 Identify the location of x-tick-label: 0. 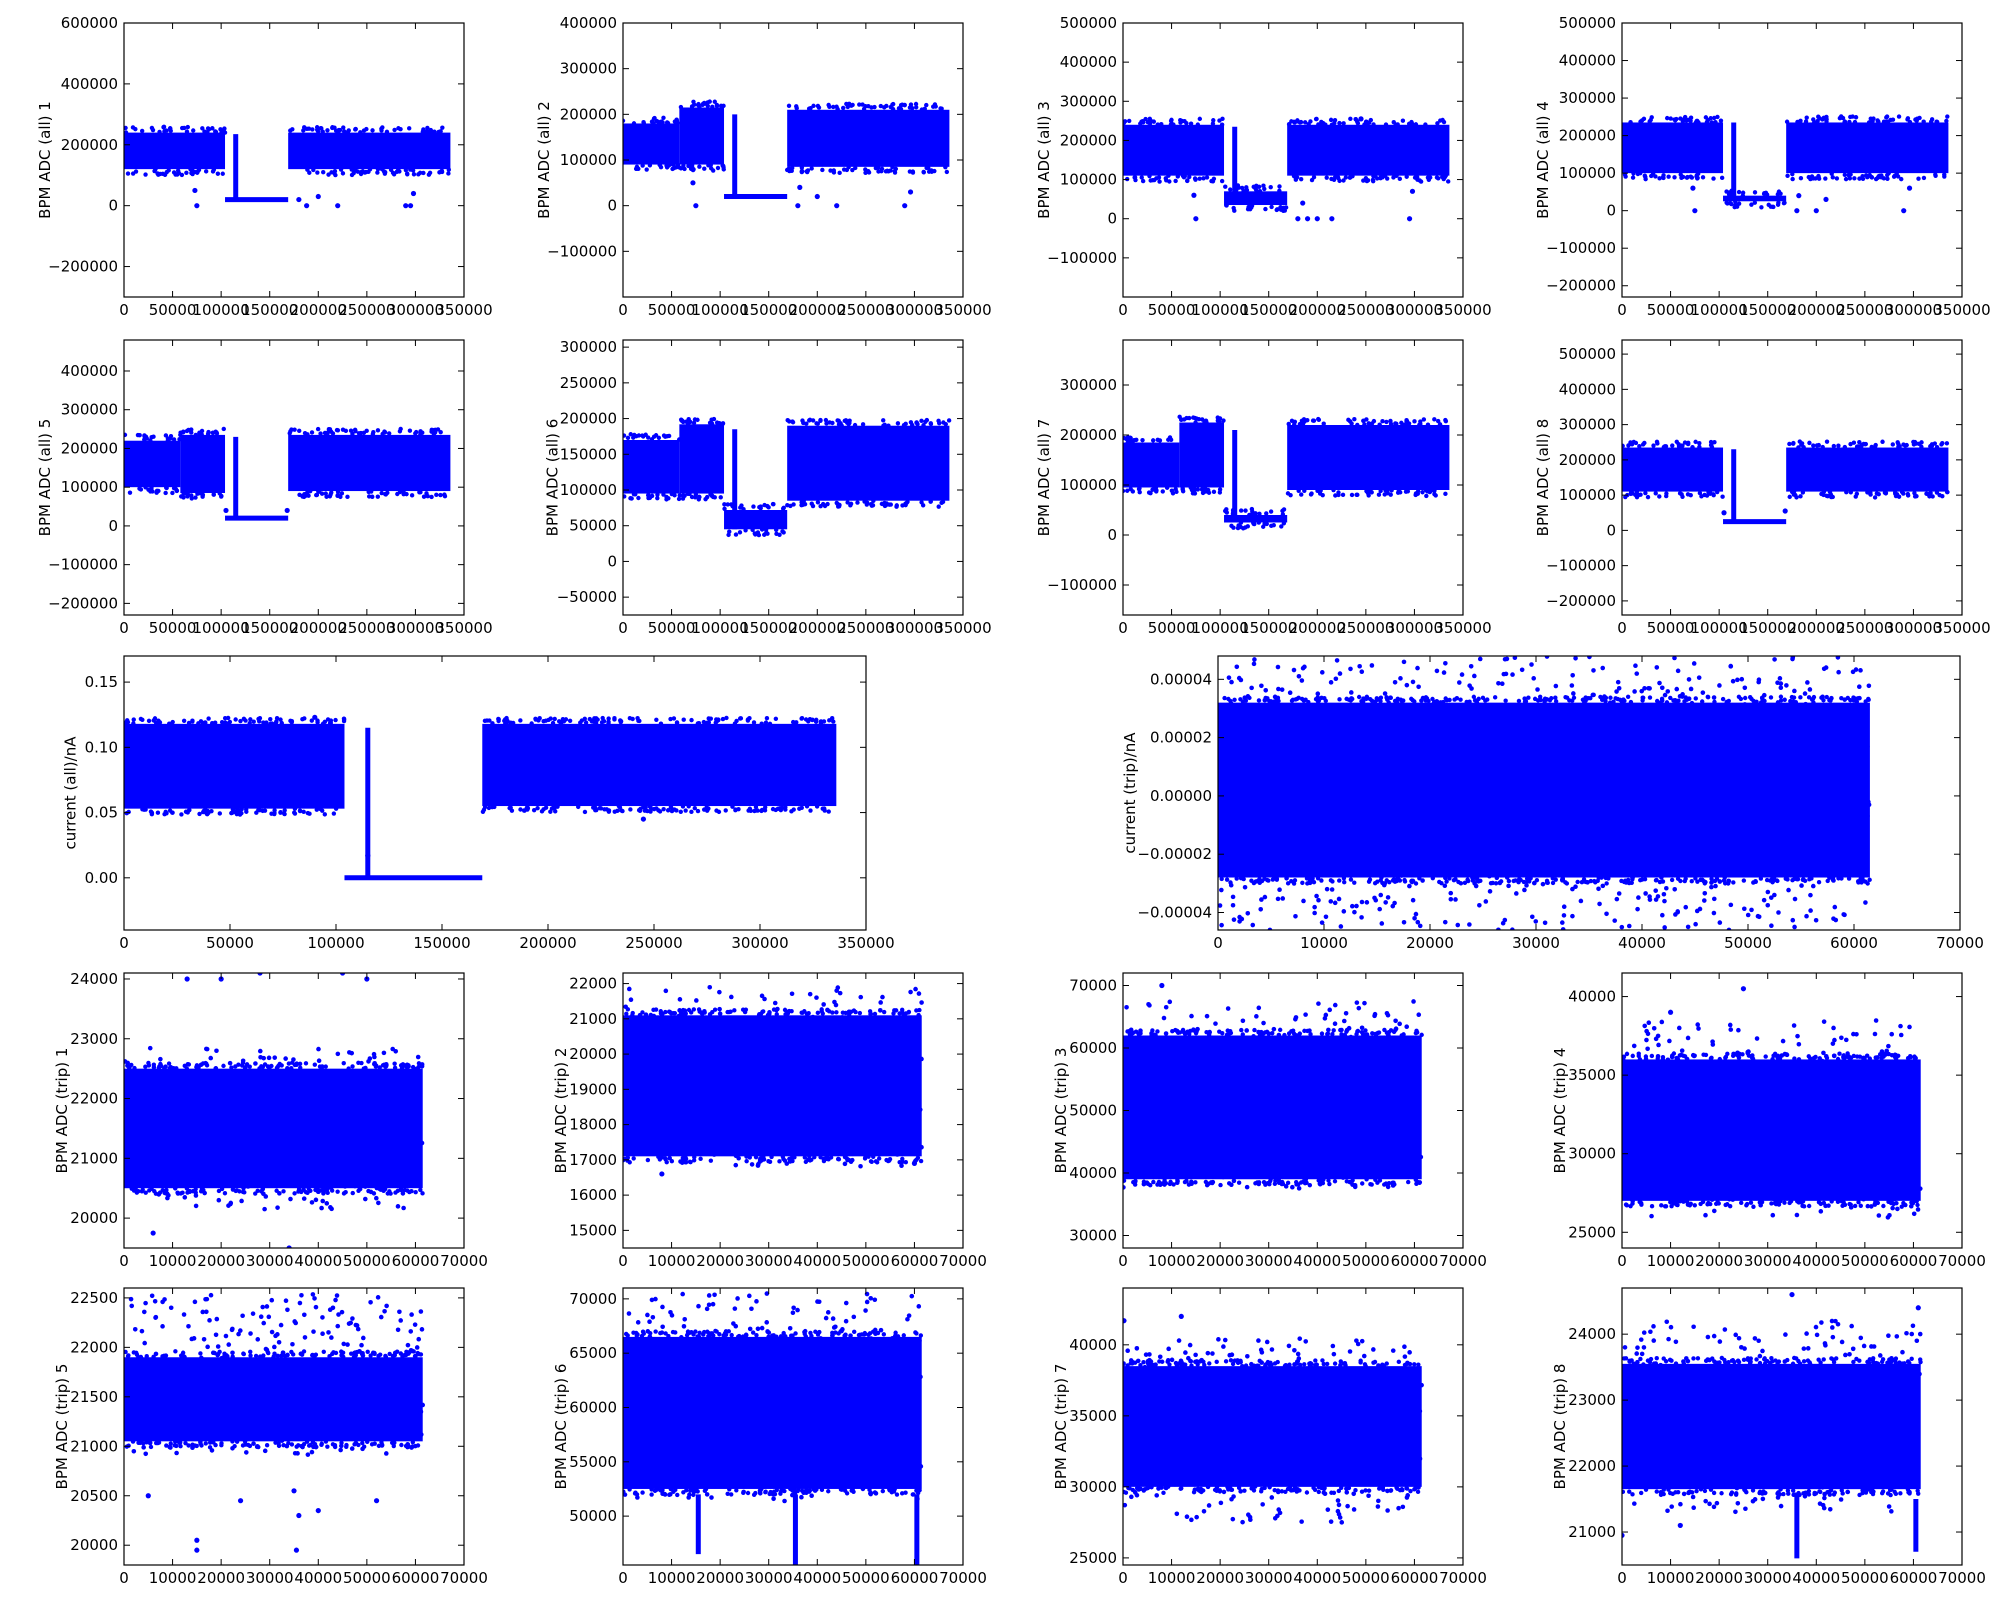
(623, 310).